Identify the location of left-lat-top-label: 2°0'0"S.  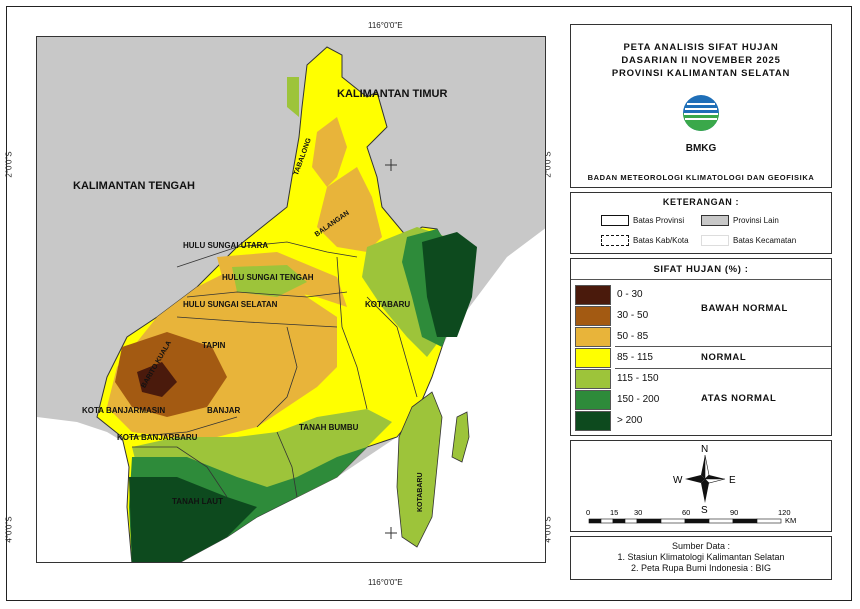
(9, 164).